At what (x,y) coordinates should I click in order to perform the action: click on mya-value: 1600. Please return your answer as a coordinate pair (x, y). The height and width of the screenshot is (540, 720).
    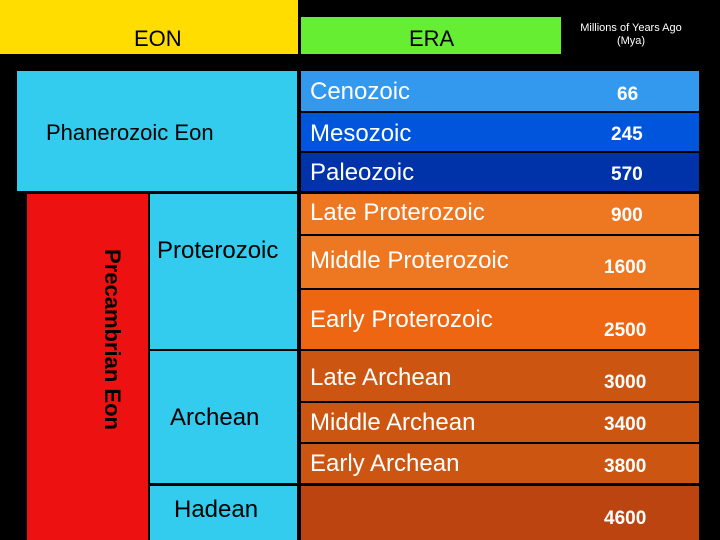
    Looking at the image, I should click on (625, 267).